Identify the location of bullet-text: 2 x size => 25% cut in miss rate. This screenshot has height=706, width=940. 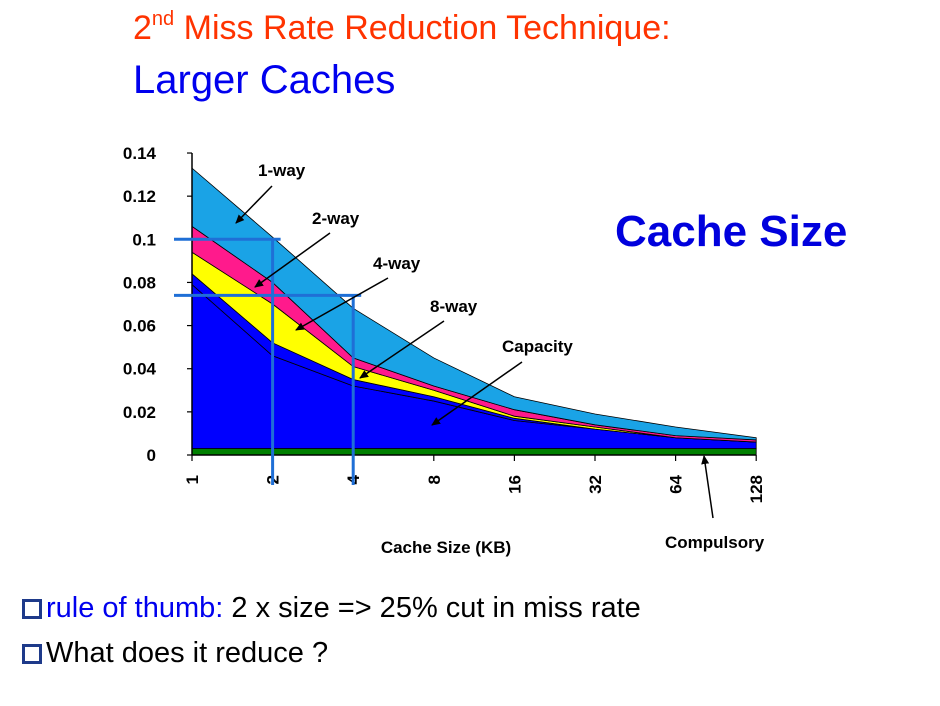
(432, 608).